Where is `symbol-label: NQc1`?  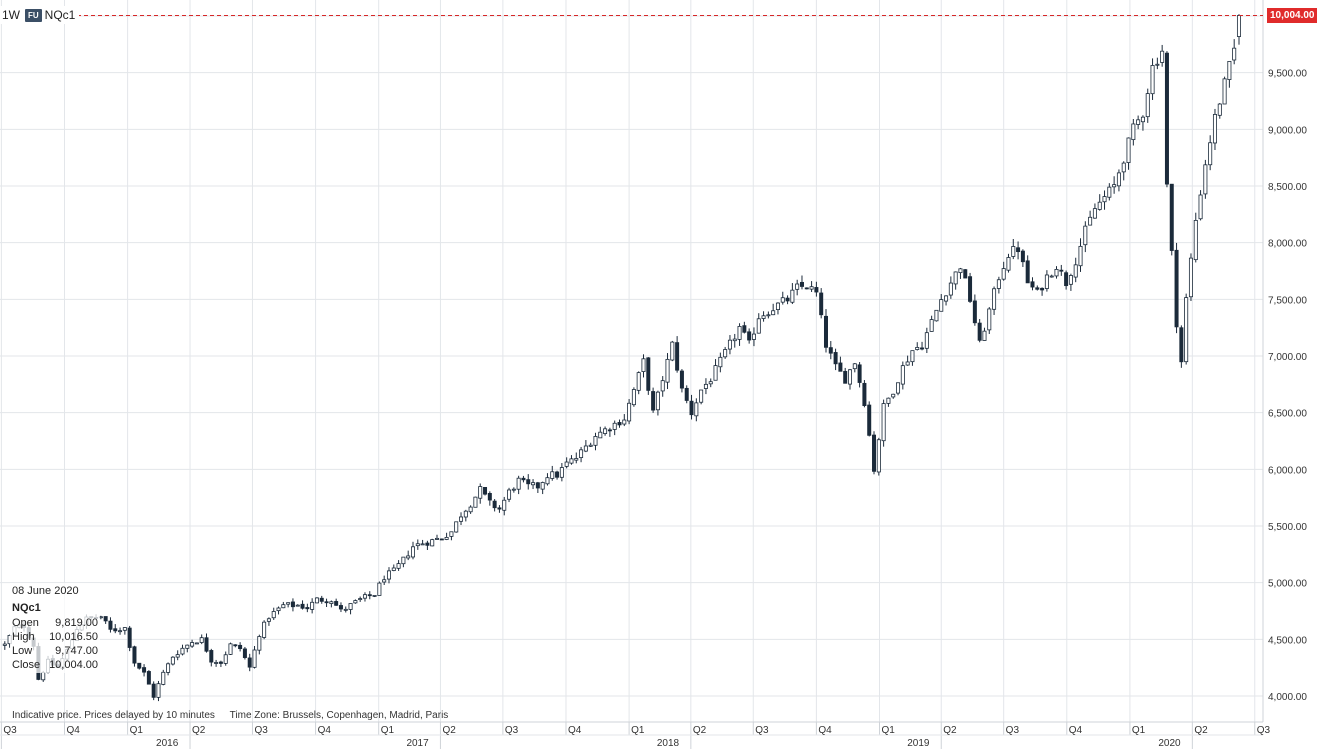 symbol-label: NQc1 is located at coordinates (60, 15).